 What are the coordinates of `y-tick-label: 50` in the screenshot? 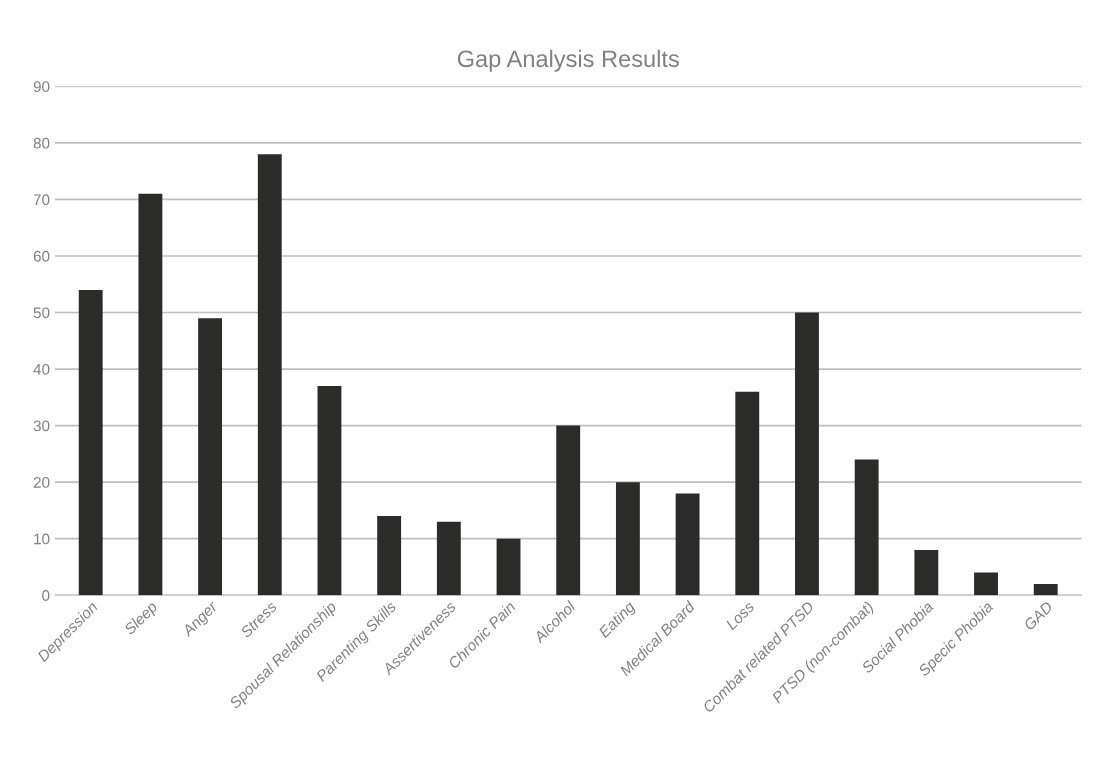 It's located at (41, 313).